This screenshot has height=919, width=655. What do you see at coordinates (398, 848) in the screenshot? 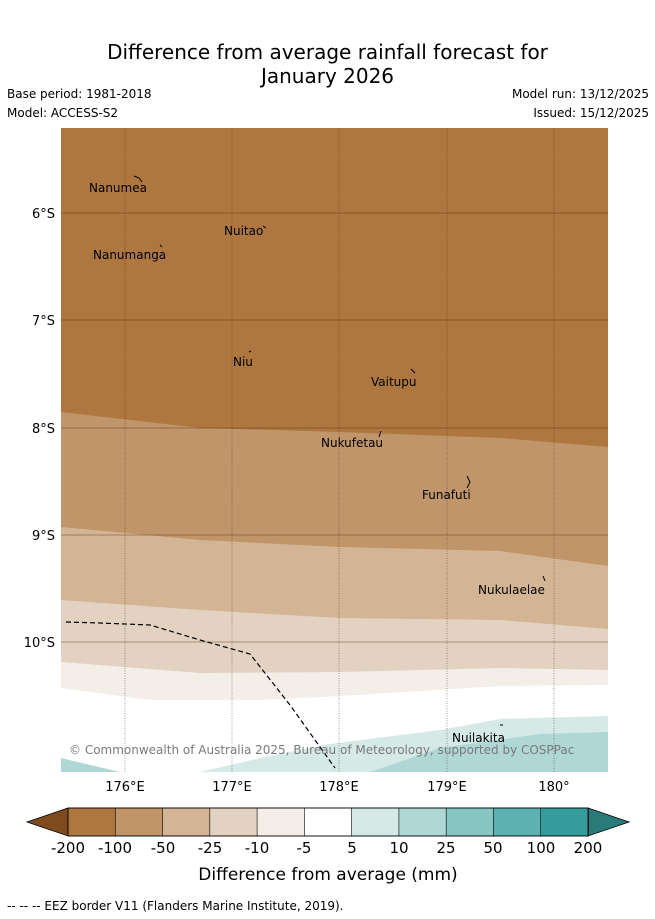
I see `colorbar-tick: 10` at bounding box center [398, 848].